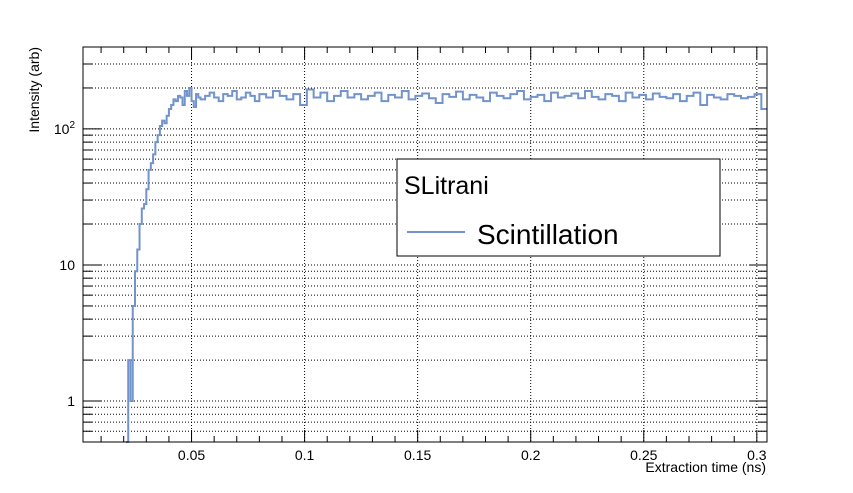 This screenshot has width=853, height=493. Describe the element at coordinates (71, 401) in the screenshot. I see `y-tick-label: 1` at that location.